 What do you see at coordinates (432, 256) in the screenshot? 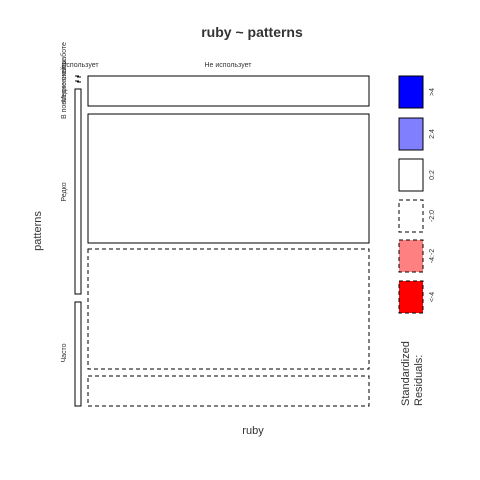
I see `legend-label-4: -4:-2` at bounding box center [432, 256].